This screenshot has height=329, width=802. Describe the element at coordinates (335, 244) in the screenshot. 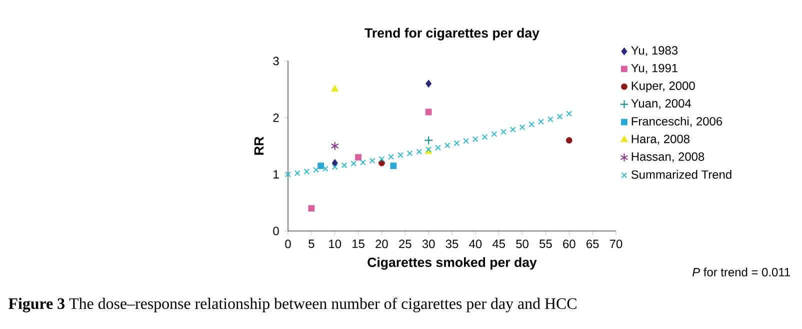

I see `x-tick-label: 10` at that location.